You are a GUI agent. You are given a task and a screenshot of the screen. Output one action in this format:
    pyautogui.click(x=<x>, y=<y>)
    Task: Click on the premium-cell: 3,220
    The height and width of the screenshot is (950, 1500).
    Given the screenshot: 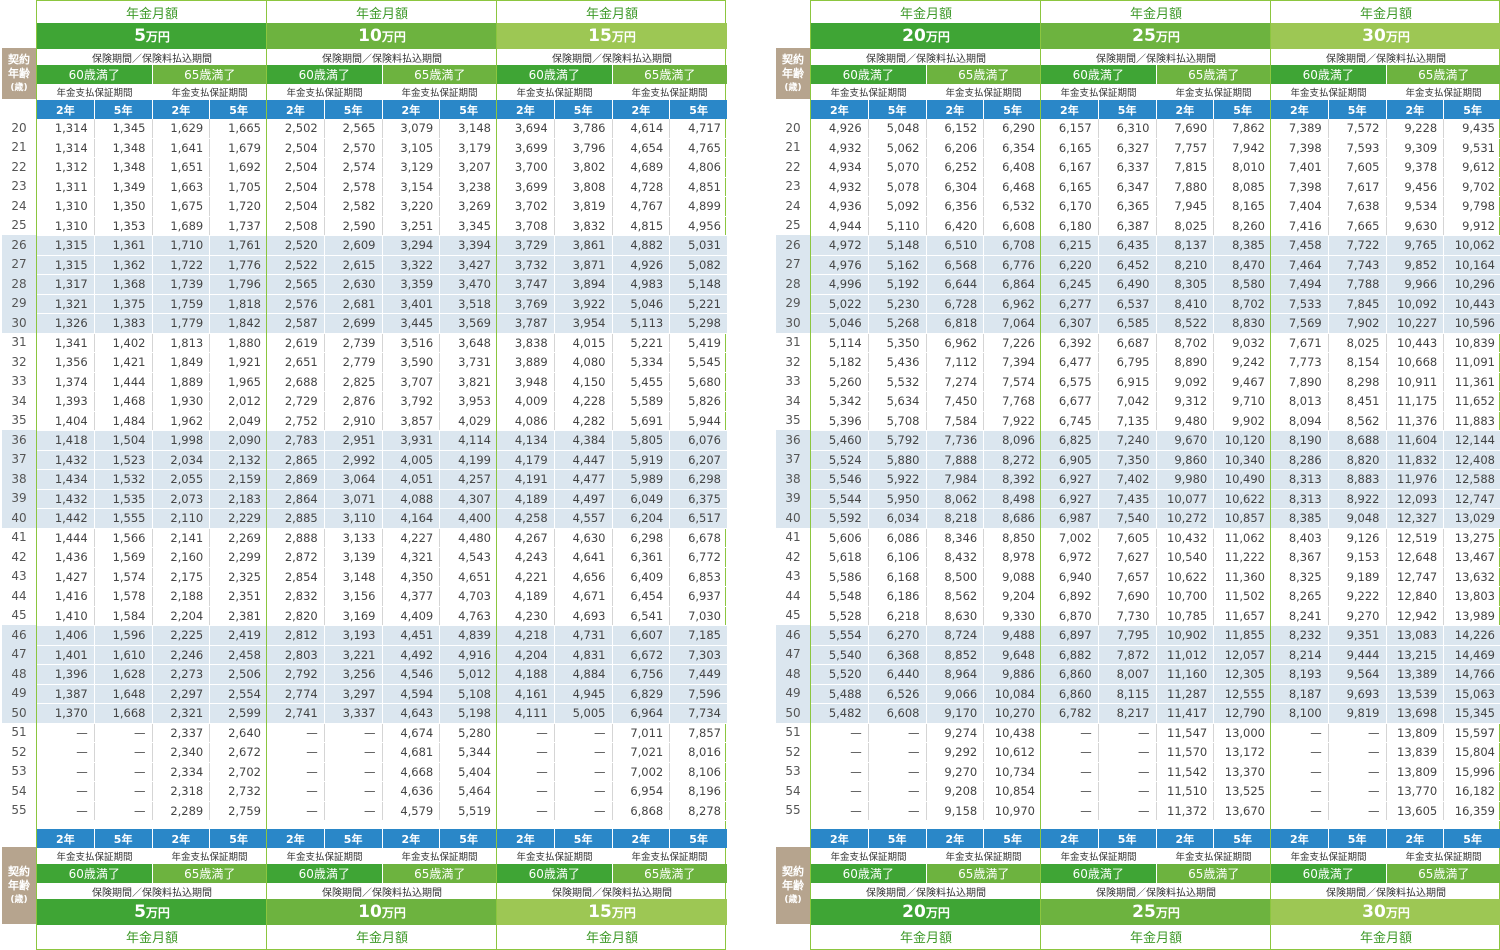 What is the action you would take?
    pyautogui.click(x=410, y=206)
    